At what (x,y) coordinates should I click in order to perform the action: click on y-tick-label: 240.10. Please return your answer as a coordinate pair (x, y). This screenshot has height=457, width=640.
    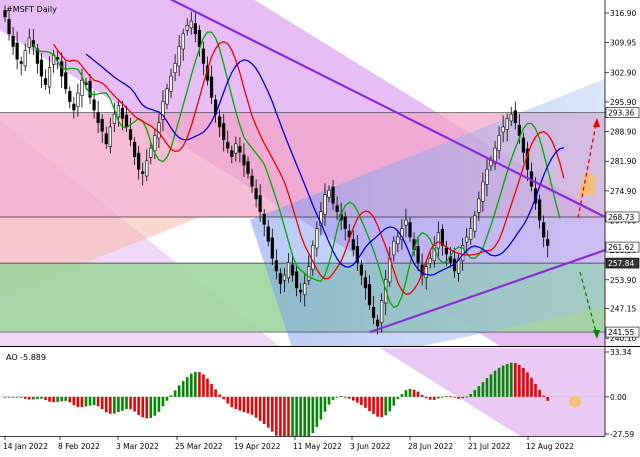
    Looking at the image, I should click on (623, 338).